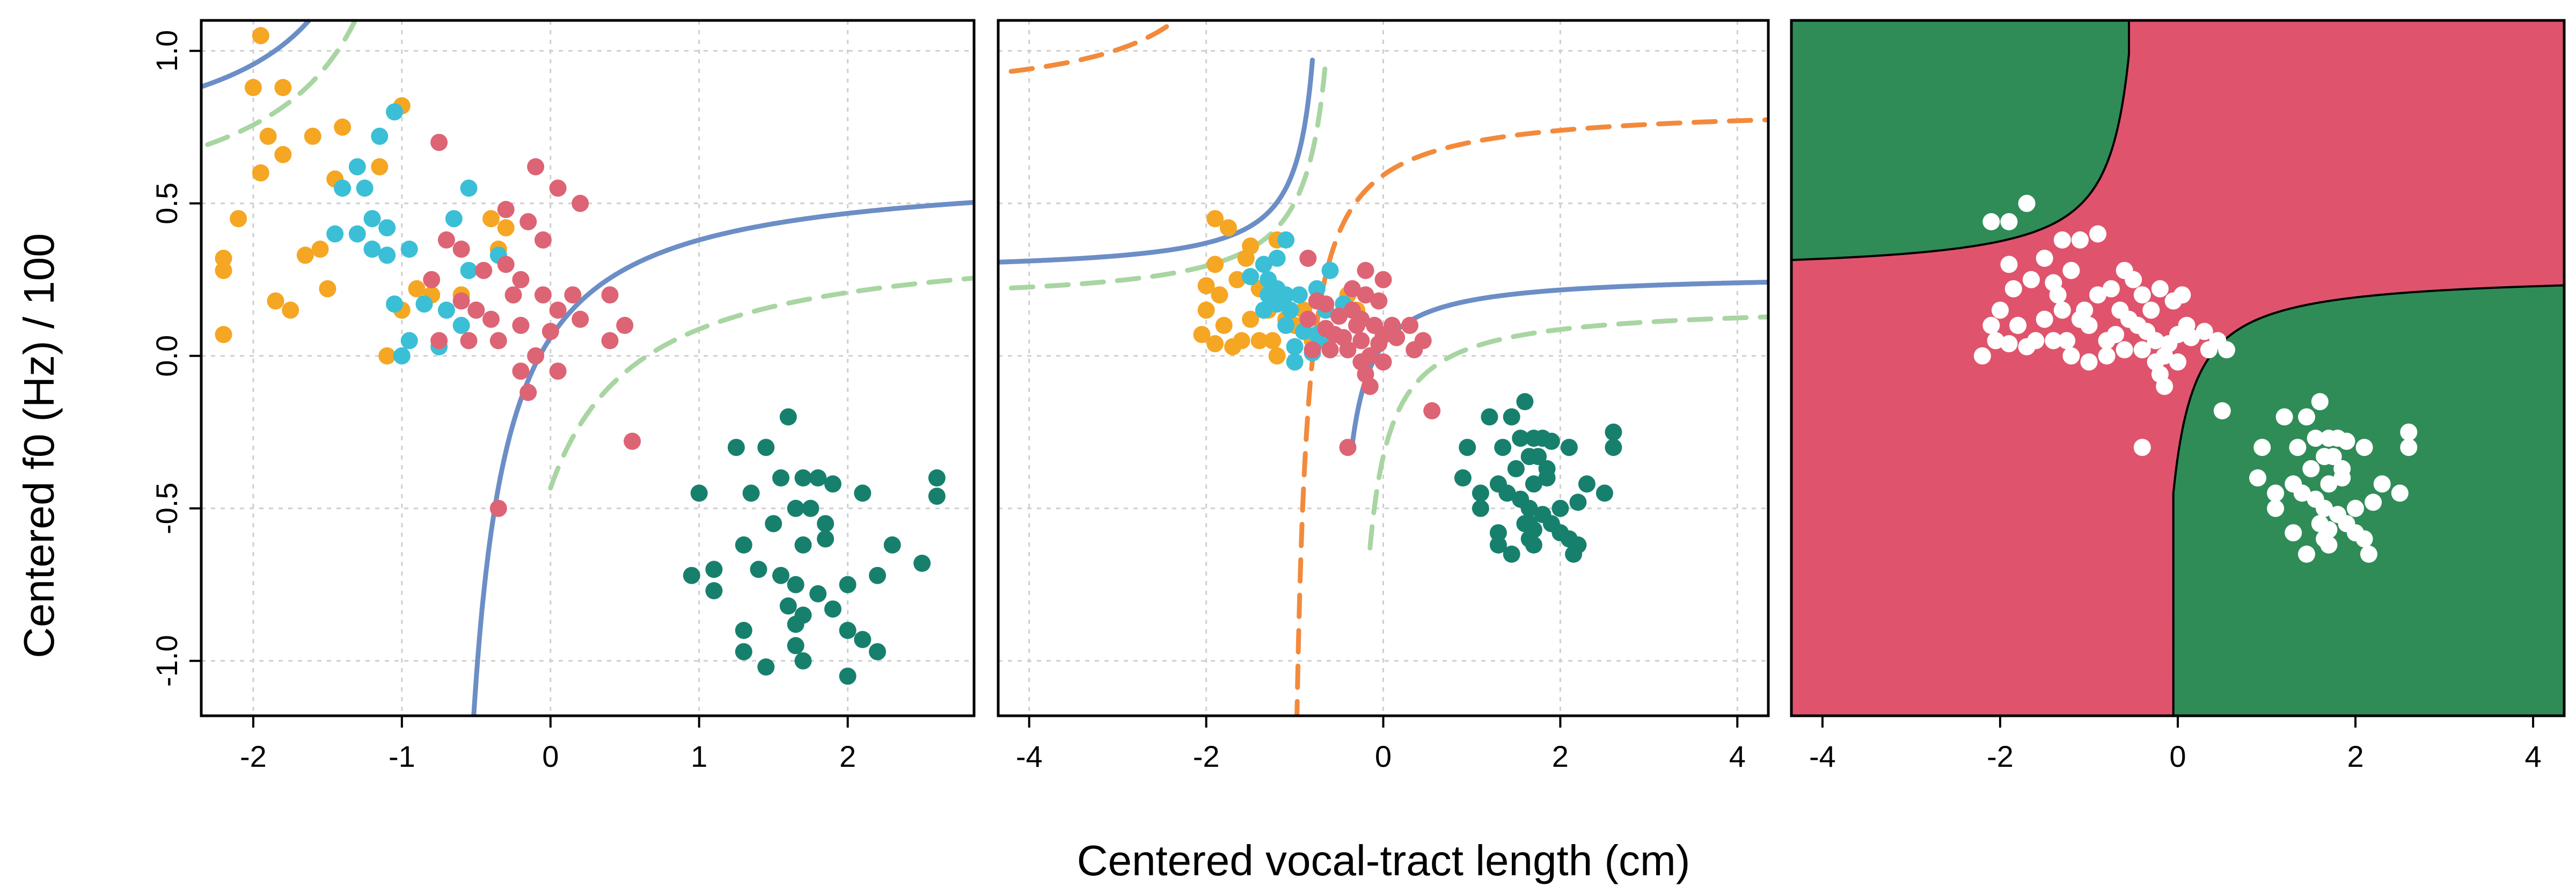 This screenshot has height=886, width=2576. Describe the element at coordinates (2532, 756) in the screenshot. I see `x-tick-label: 4` at that location.